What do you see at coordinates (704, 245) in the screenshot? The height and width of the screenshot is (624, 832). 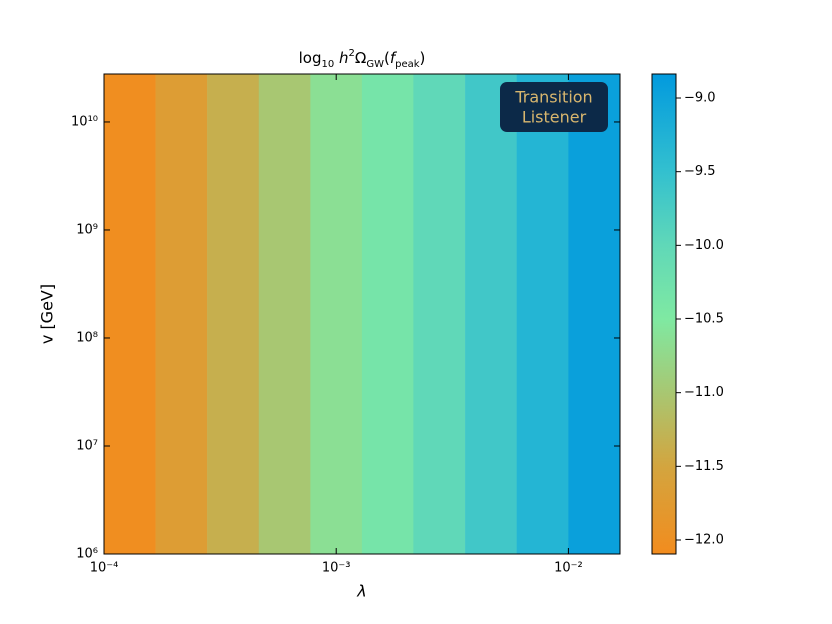 I see `colorbar-tick-label: −10.0` at bounding box center [704, 245].